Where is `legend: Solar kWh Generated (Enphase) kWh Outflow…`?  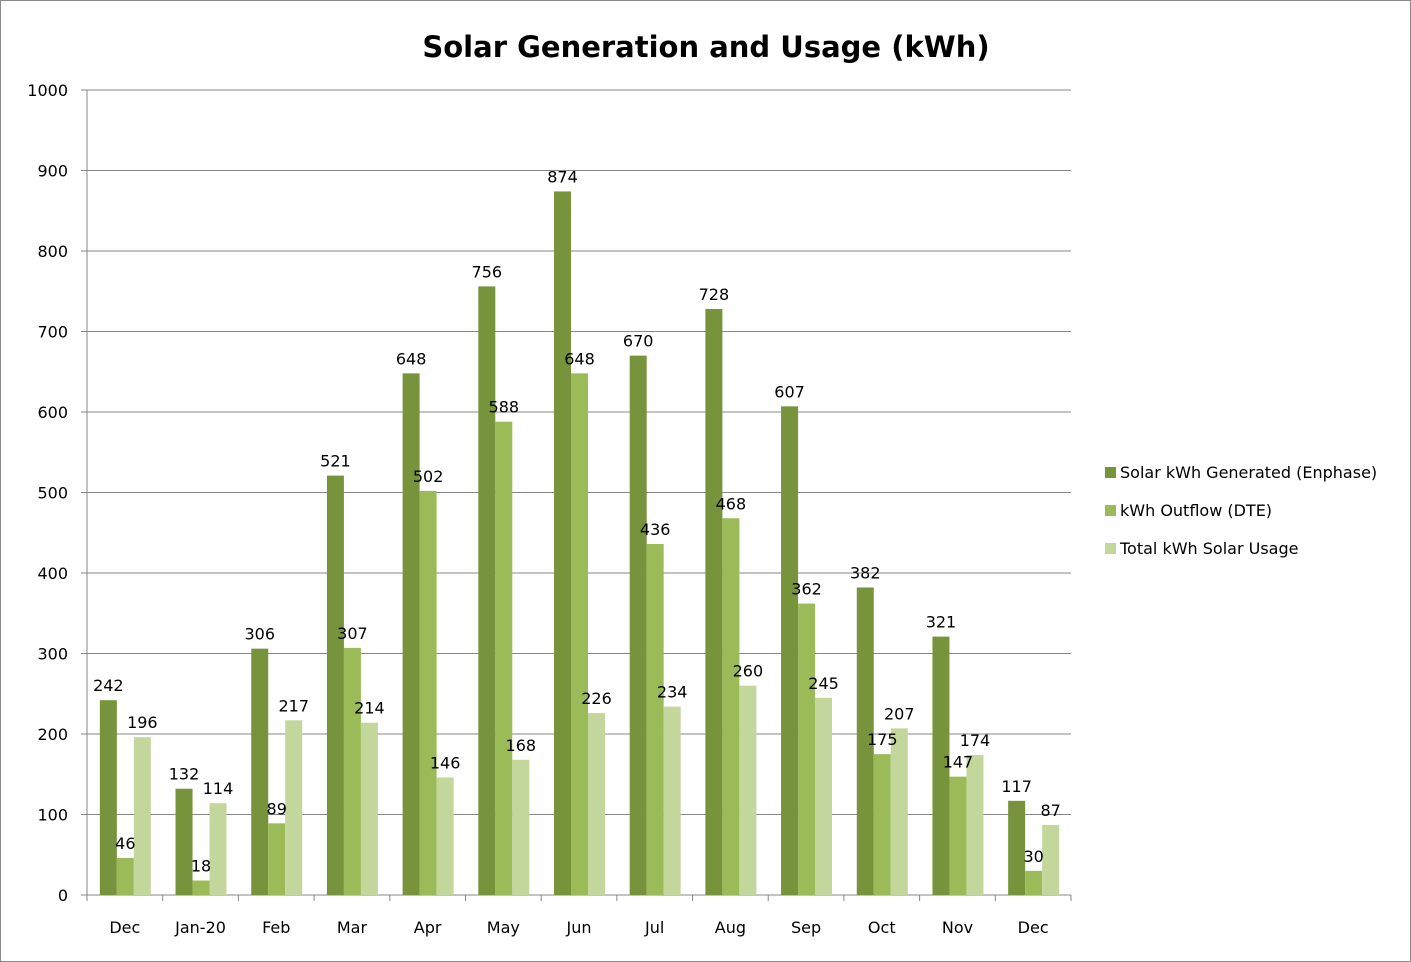
legend: Solar kWh Generated (Enphase) kWh Outflow… is located at coordinates (1241, 510).